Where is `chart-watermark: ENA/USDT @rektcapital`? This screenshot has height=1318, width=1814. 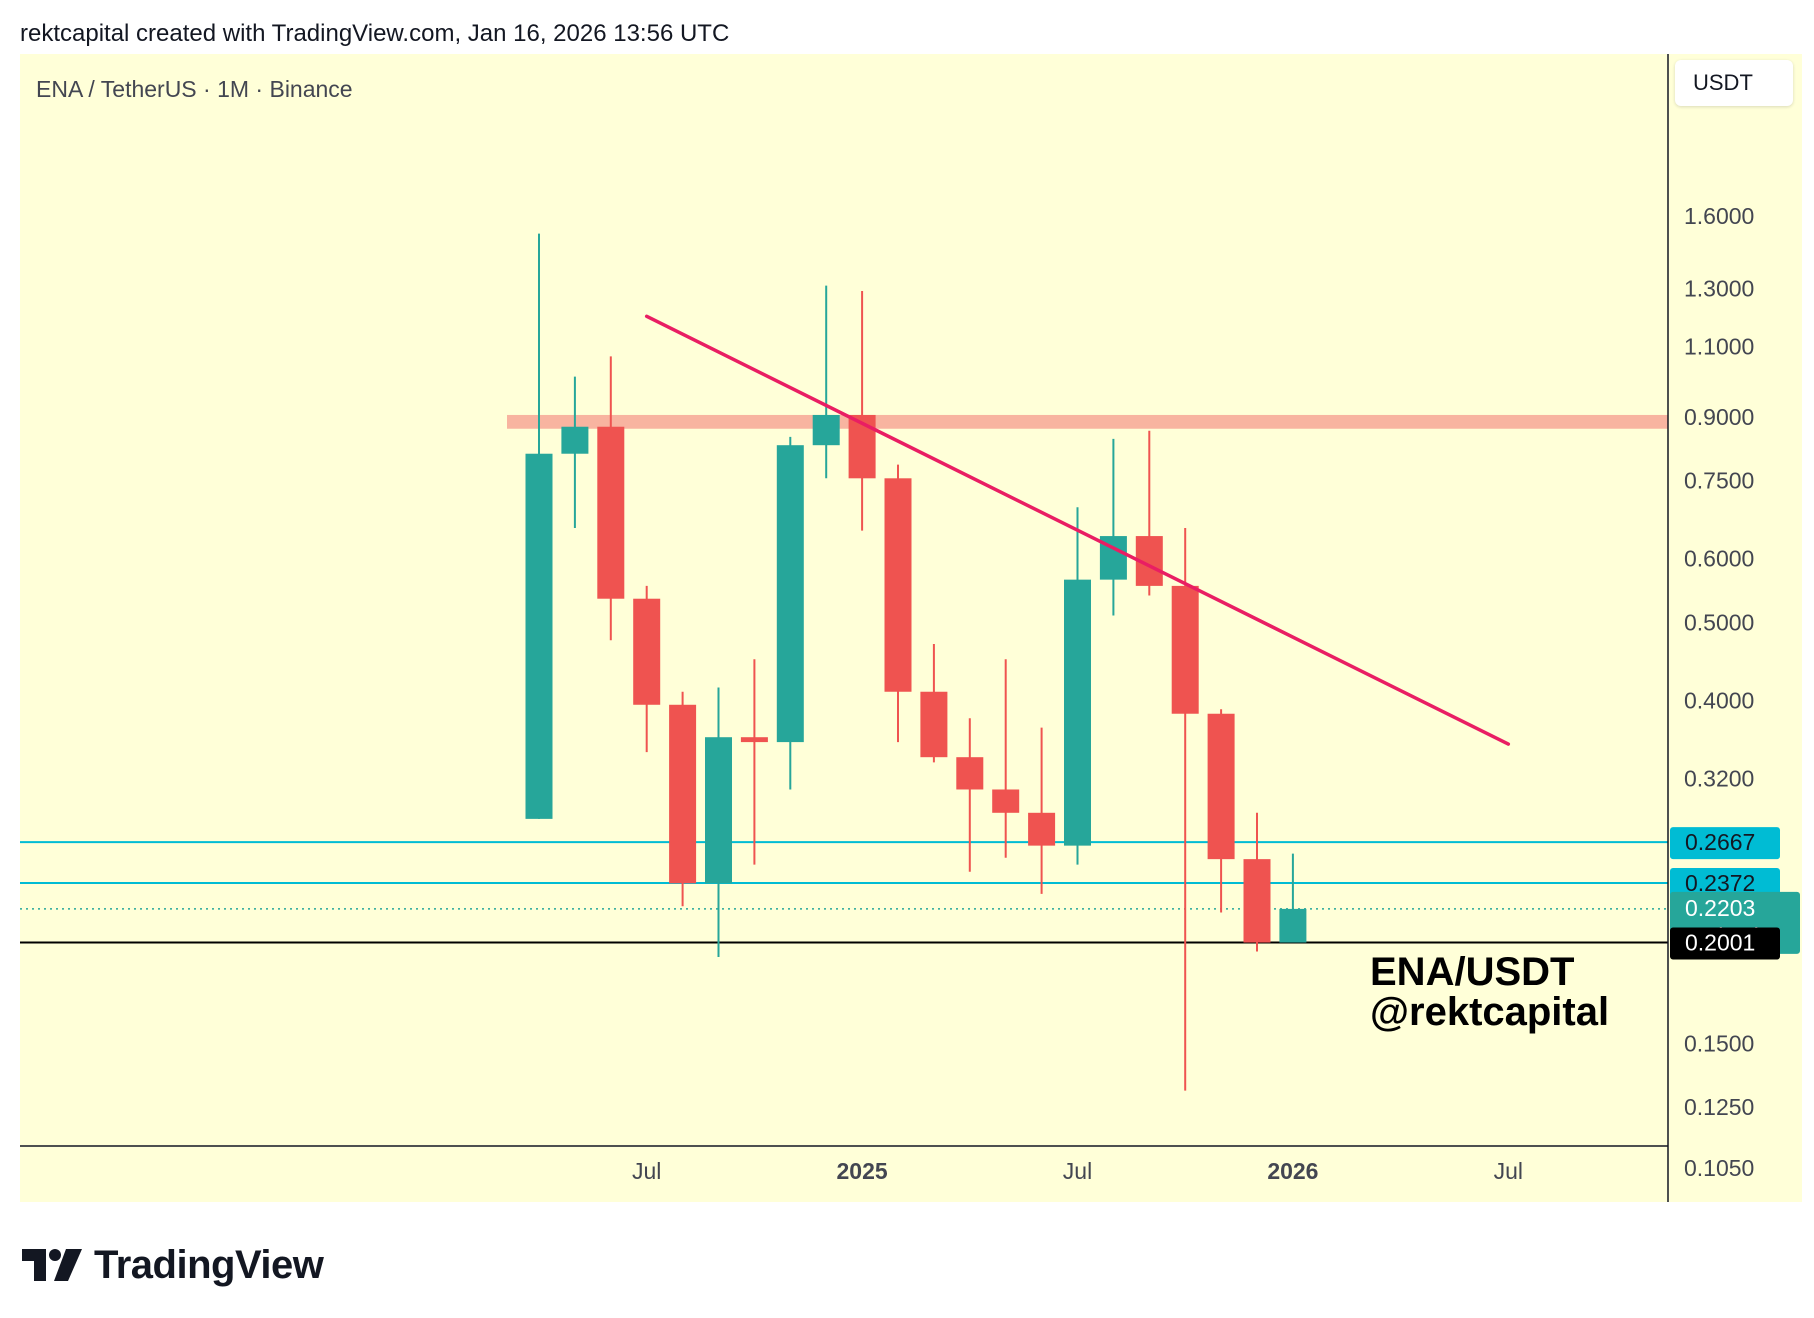
chart-watermark: ENA/USDT @rektcapital is located at coordinates (1489, 992).